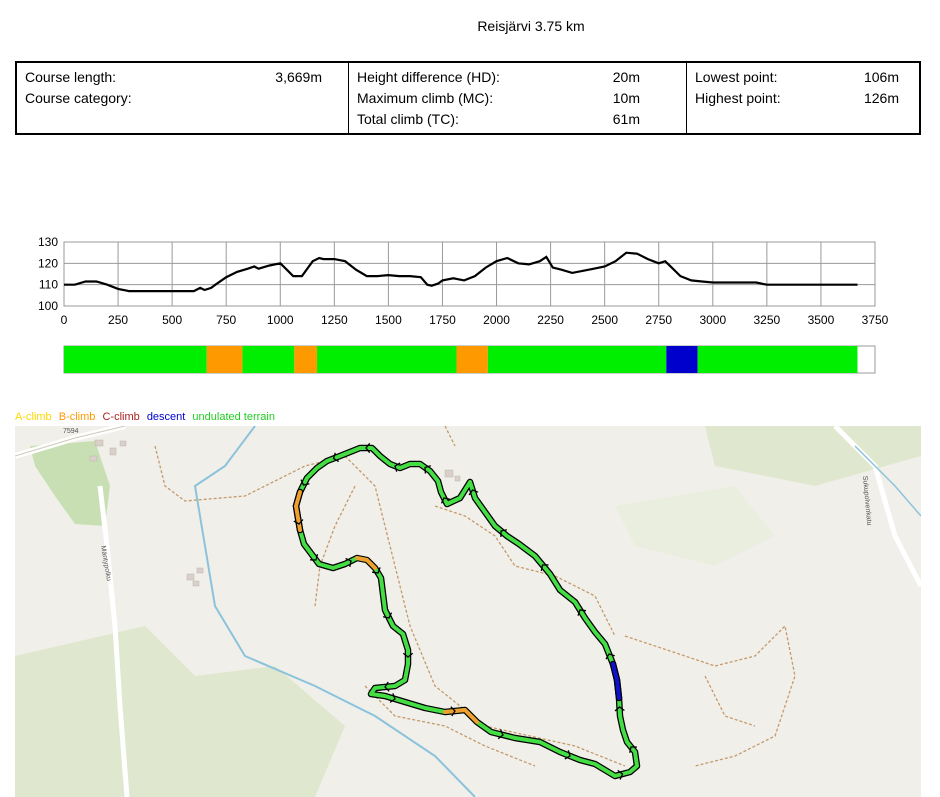  I want to click on x-tick-label: 3500, so click(821, 320).